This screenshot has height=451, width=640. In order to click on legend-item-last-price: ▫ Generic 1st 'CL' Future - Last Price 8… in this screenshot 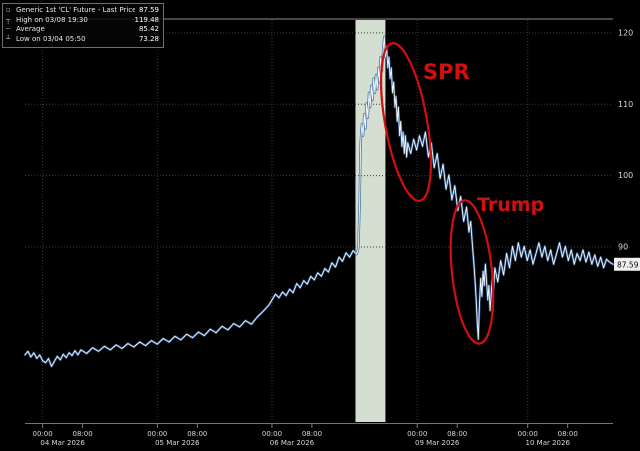, I will do `click(82, 11)`.